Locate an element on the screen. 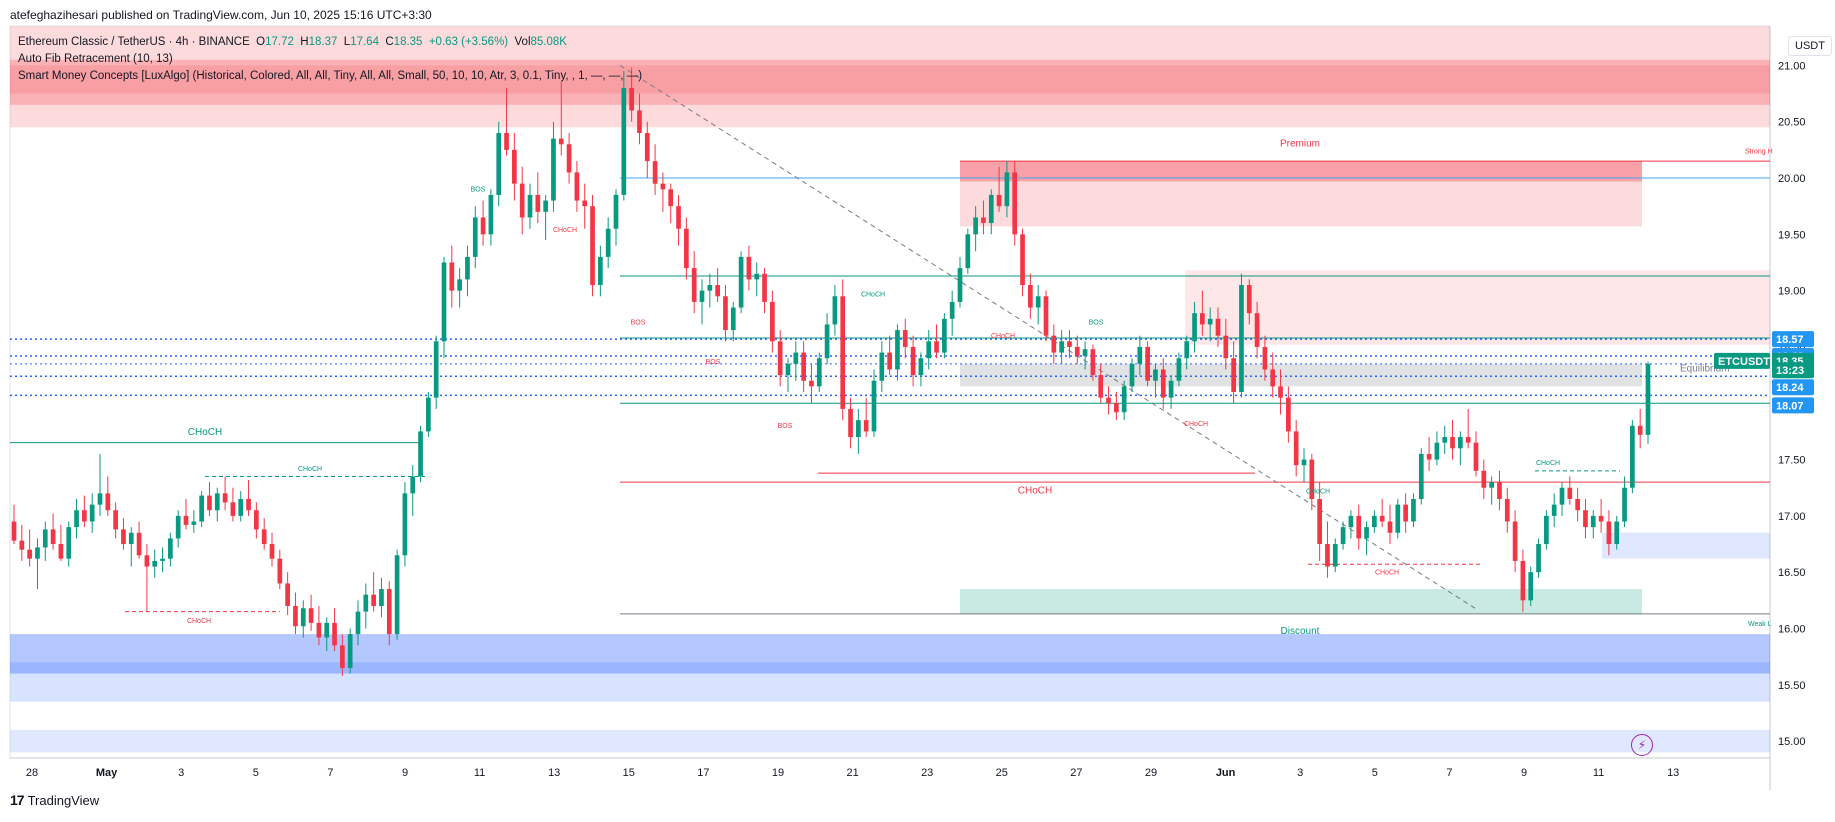  price-tick: 19.50 is located at coordinates (1792, 235).